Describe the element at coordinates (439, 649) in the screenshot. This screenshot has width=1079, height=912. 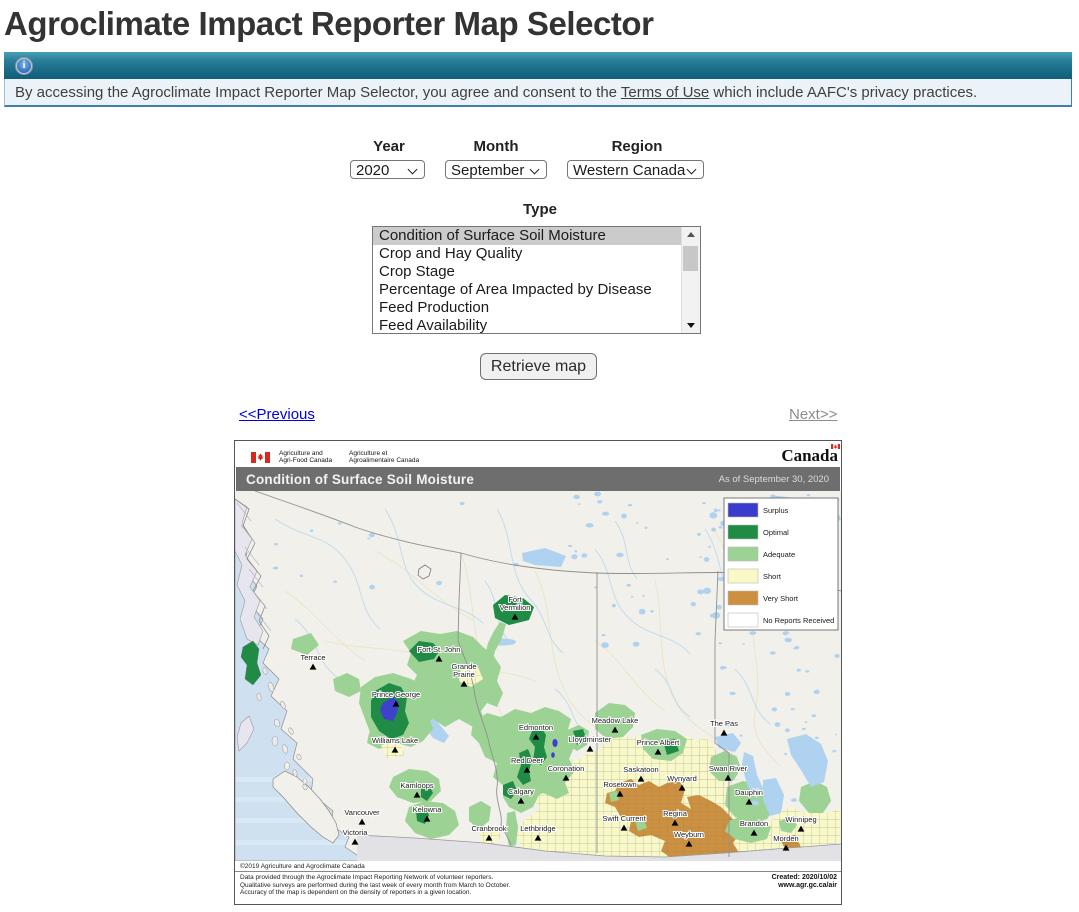
I see `svg-text: Fort St. John` at that location.